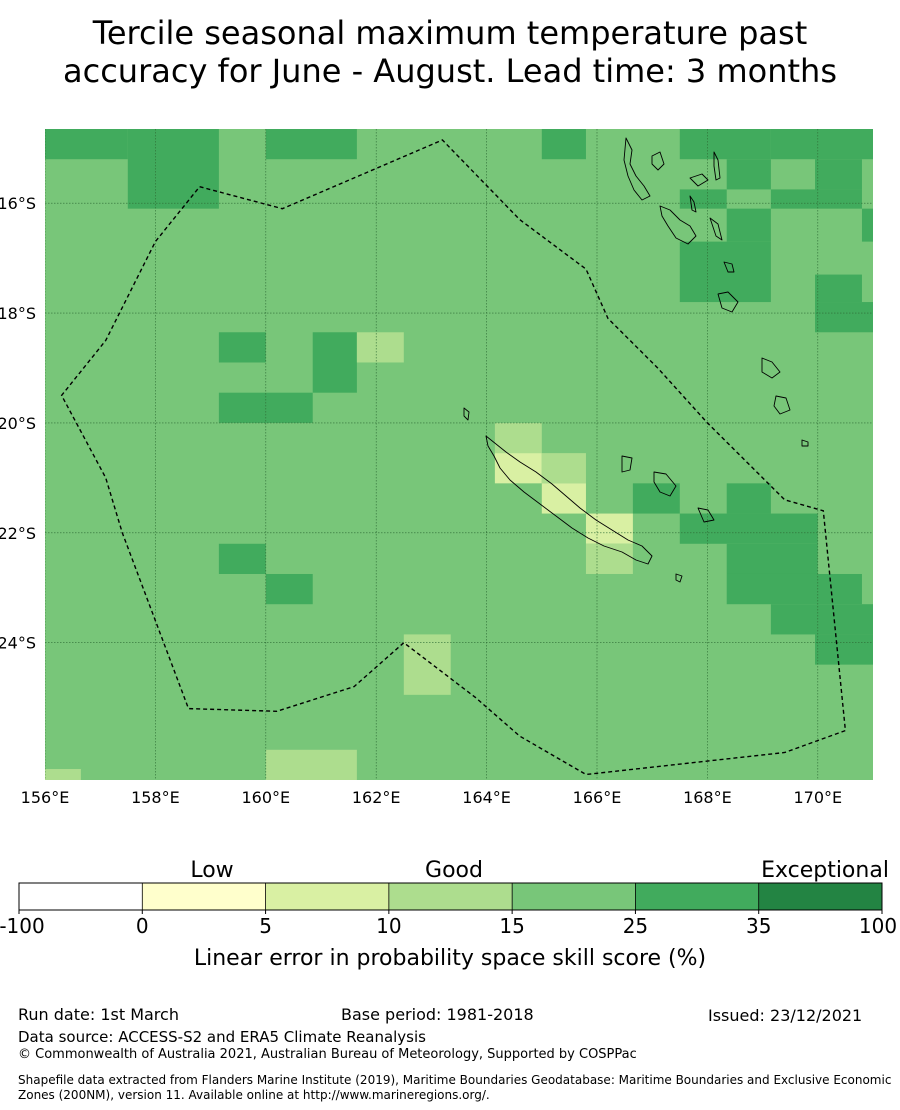 The width and height of the screenshot is (900, 1110). Describe the element at coordinates (785, 1015) in the screenshot. I see `issued-date: Issued: 23/12/2021` at that location.